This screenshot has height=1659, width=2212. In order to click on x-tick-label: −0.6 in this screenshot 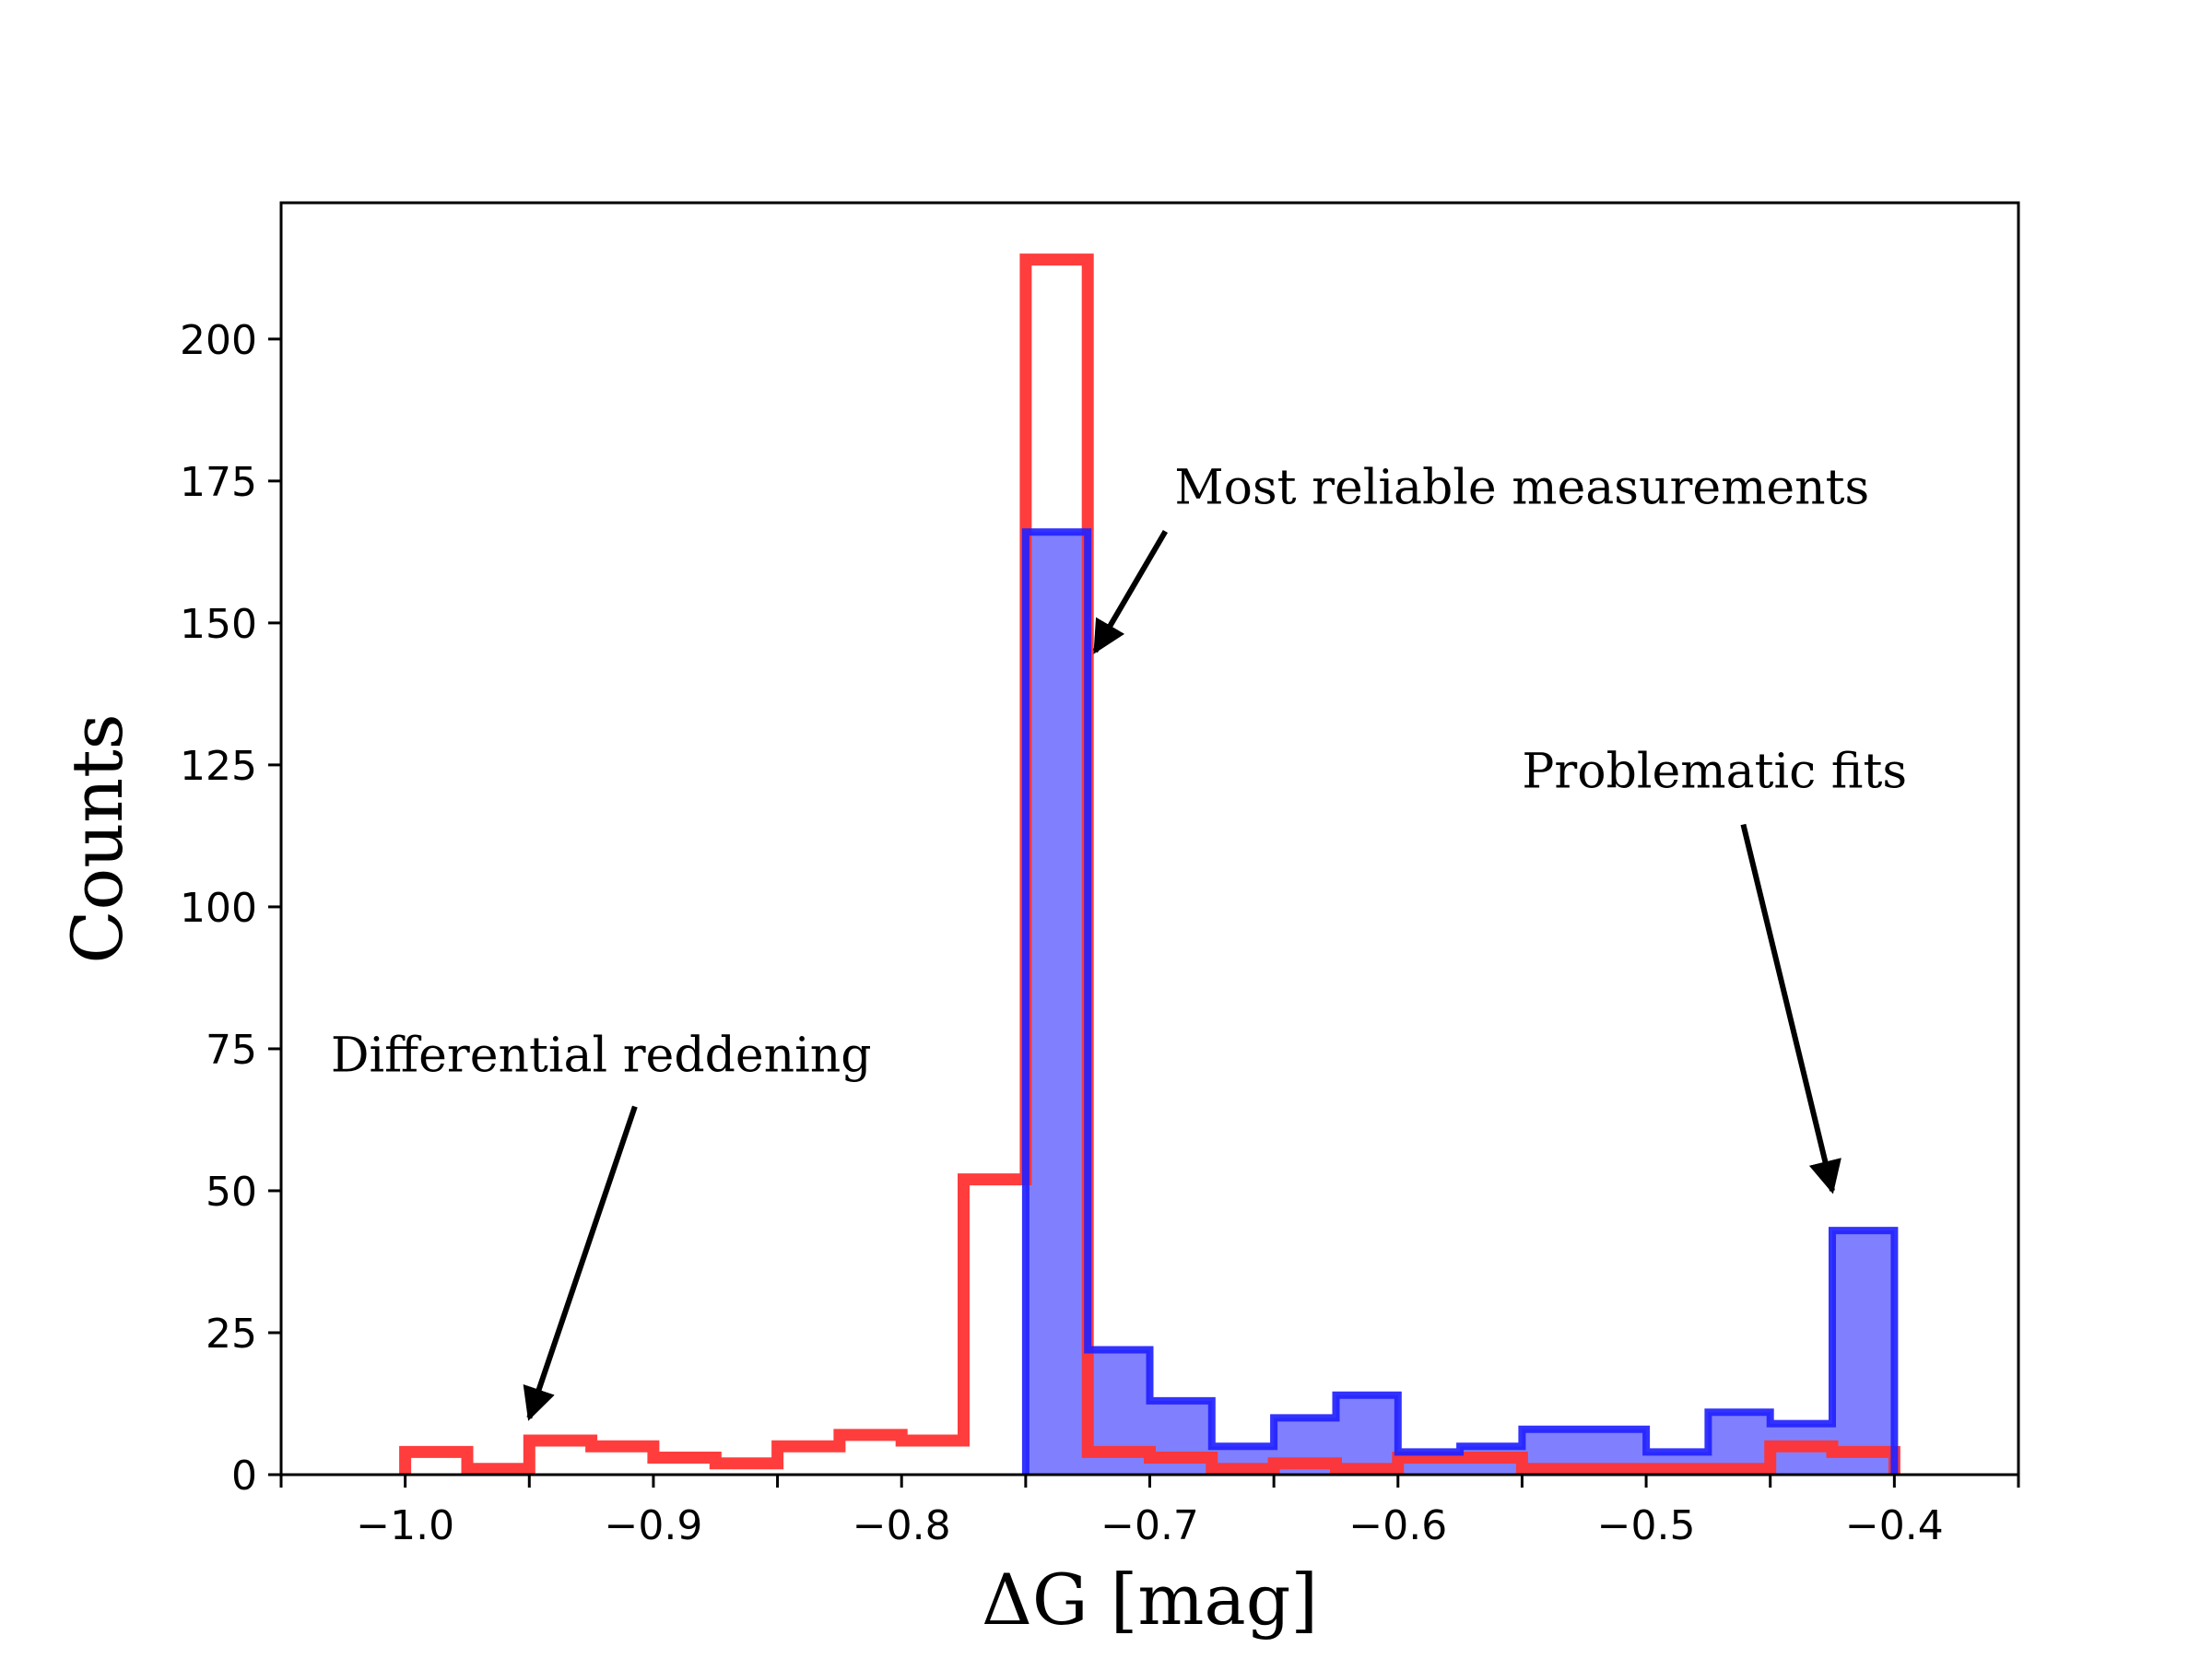, I will do `click(1397, 1525)`.